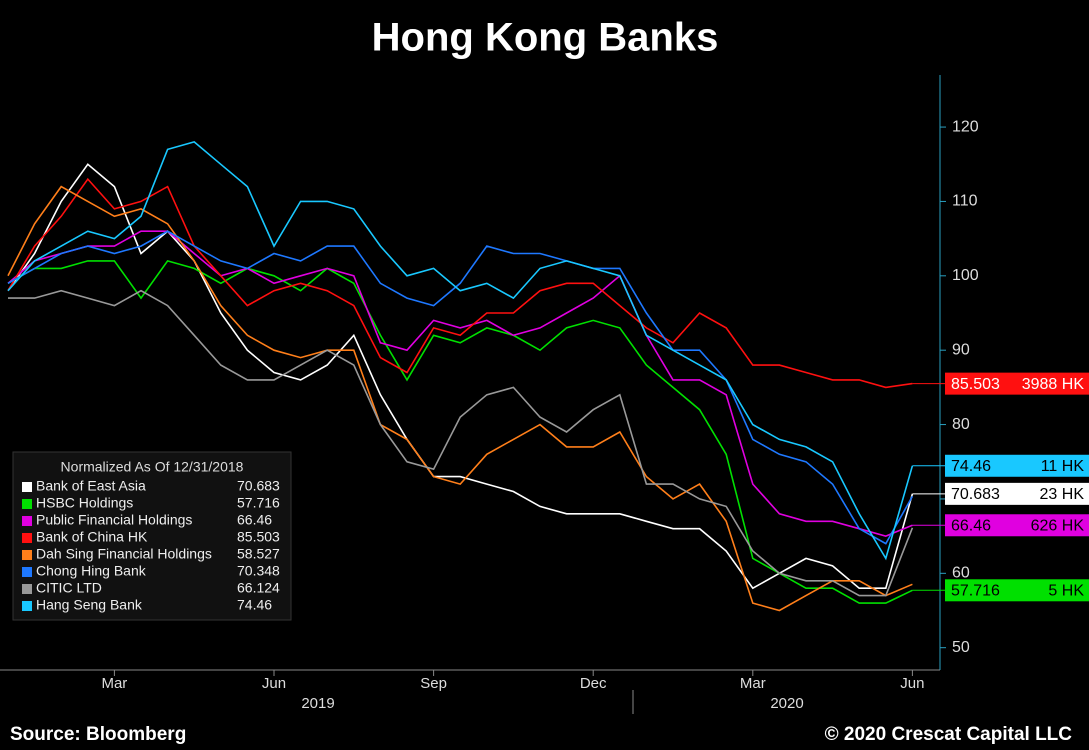  What do you see at coordinates (961, 647) in the screenshot?
I see `y-tick-label: 50` at bounding box center [961, 647].